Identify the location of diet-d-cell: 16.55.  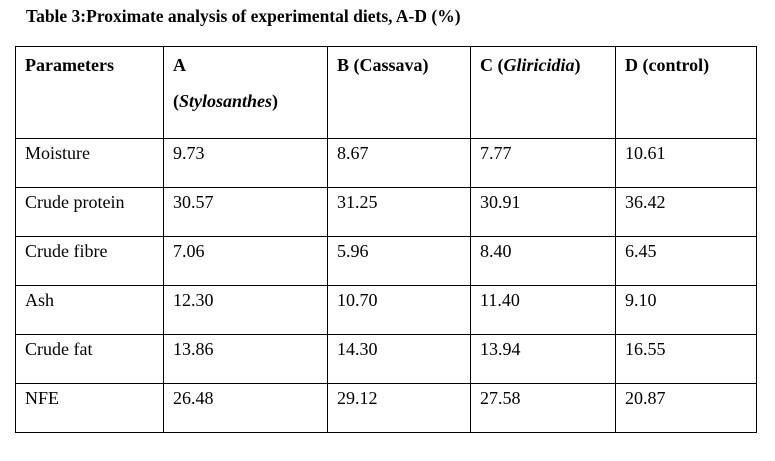
(686, 359).